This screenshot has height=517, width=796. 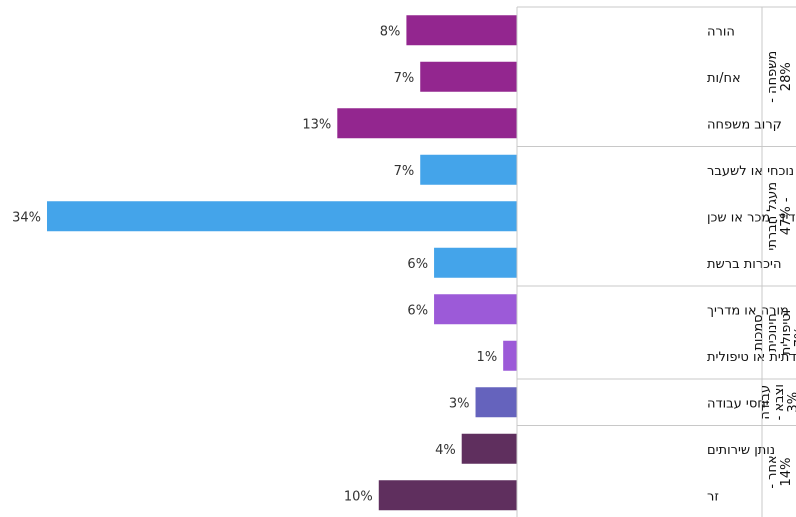 What do you see at coordinates (765, 402) in the screenshot?
I see `group-label-line: עבודה` at bounding box center [765, 402].